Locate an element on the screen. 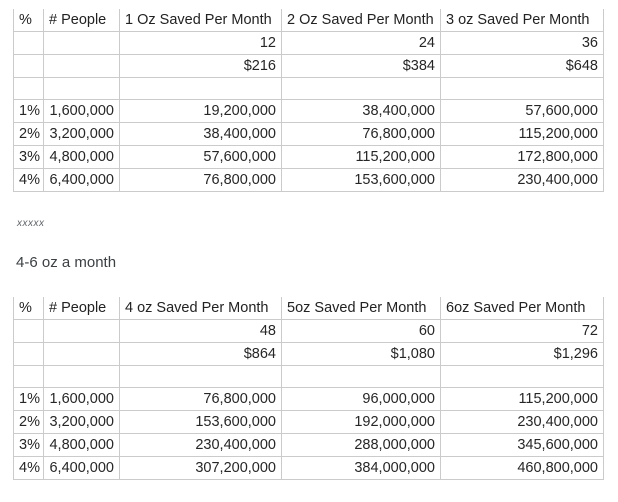 This screenshot has width=618, height=502. cell: 3,200,000 is located at coordinates (81, 134).